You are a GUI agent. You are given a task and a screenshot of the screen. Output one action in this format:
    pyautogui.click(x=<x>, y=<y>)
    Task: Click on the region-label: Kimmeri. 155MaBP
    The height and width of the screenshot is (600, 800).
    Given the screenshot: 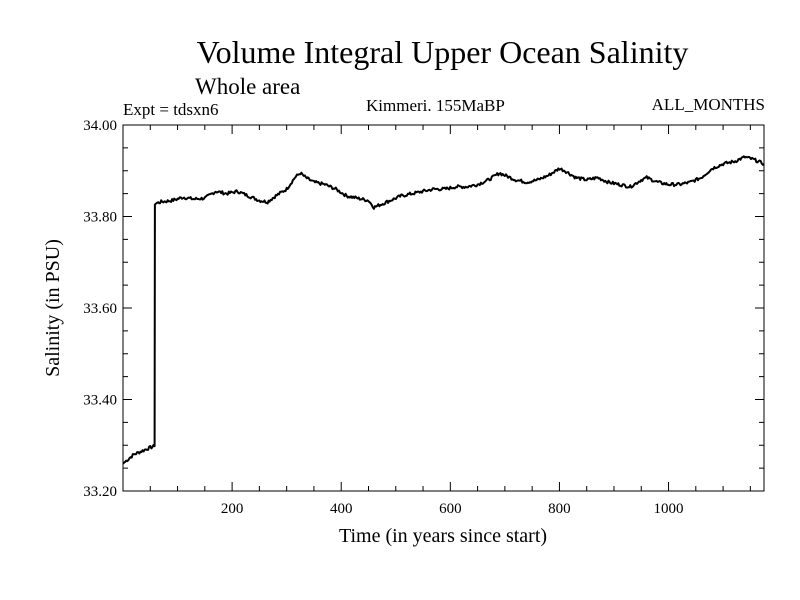 What is the action you would take?
    pyautogui.click(x=435, y=105)
    